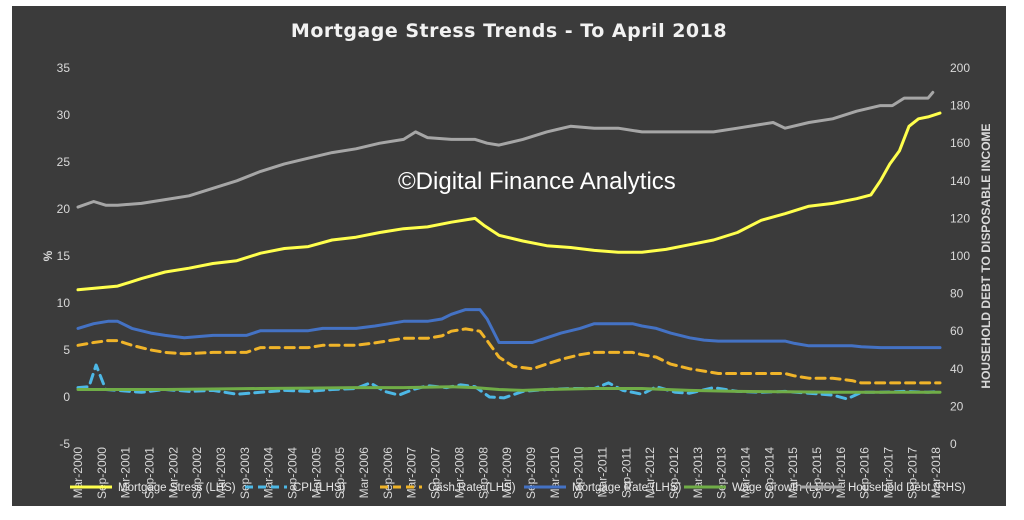  I want to click on x-tick-label: Mar-2005, so click(316, 473).